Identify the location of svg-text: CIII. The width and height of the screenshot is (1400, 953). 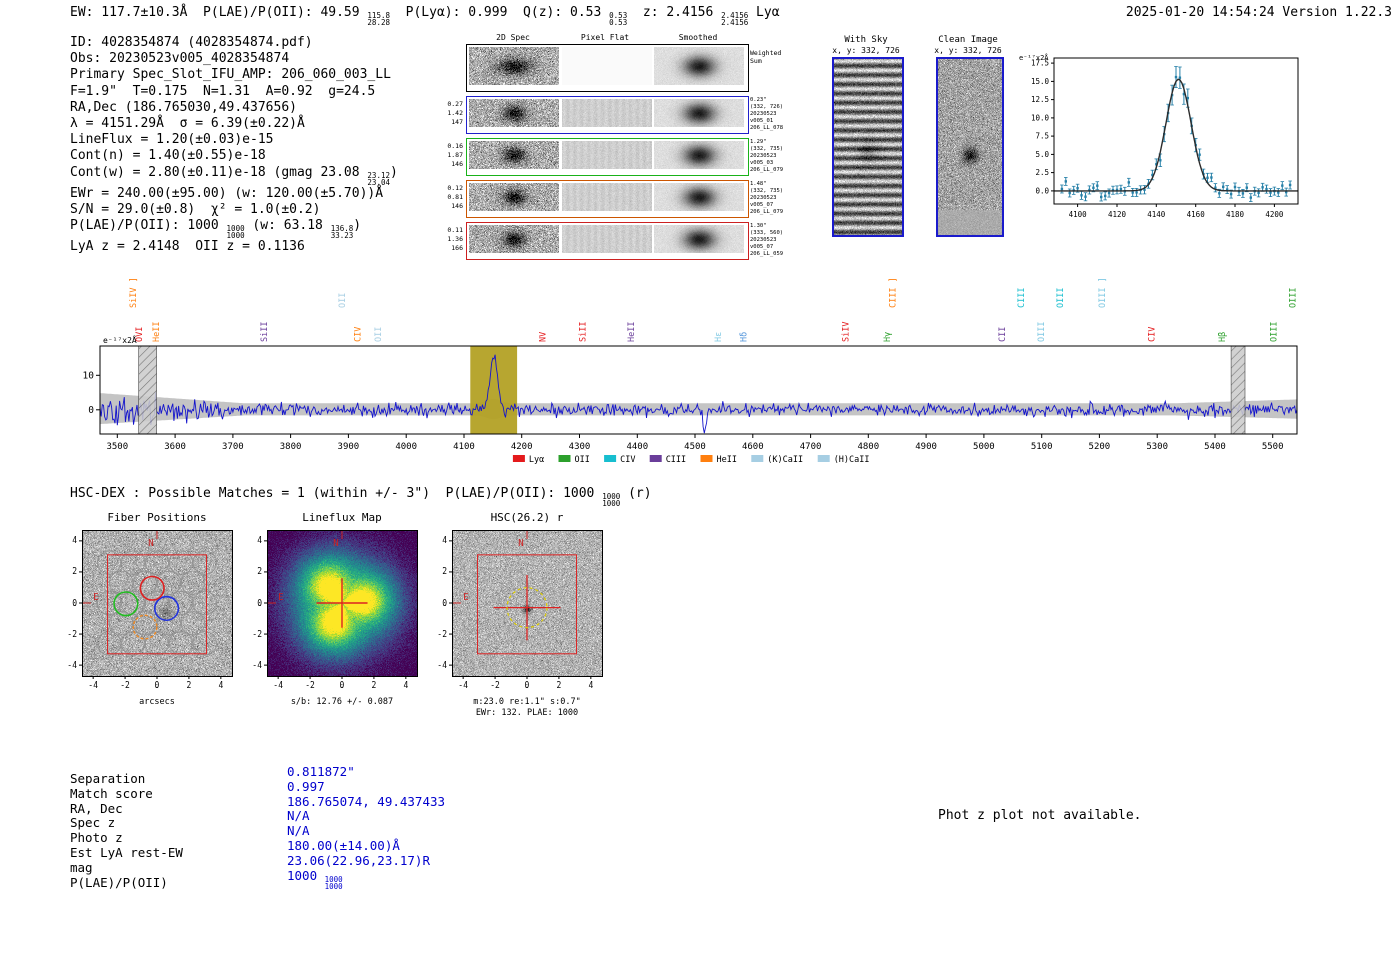
(1022, 298).